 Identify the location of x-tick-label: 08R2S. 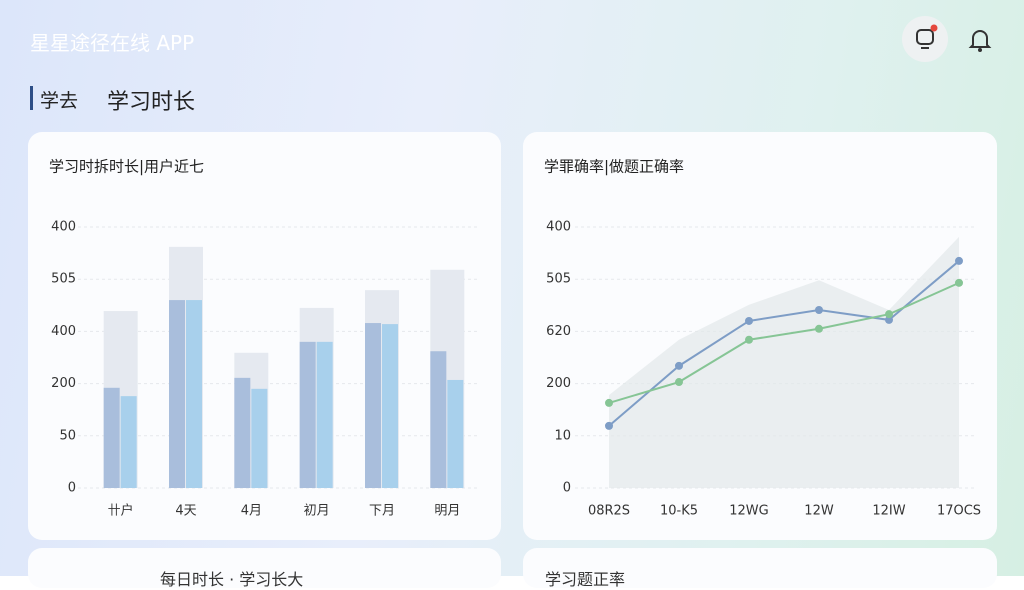
(609, 511).